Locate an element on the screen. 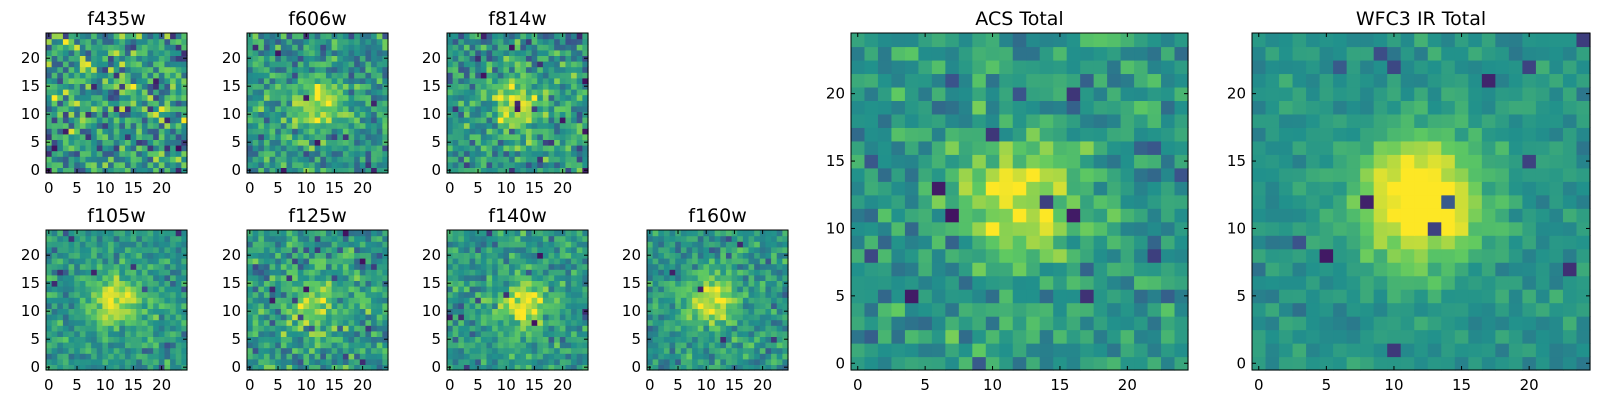 The image size is (1600, 400). axes-frame is located at coordinates (517, 103).